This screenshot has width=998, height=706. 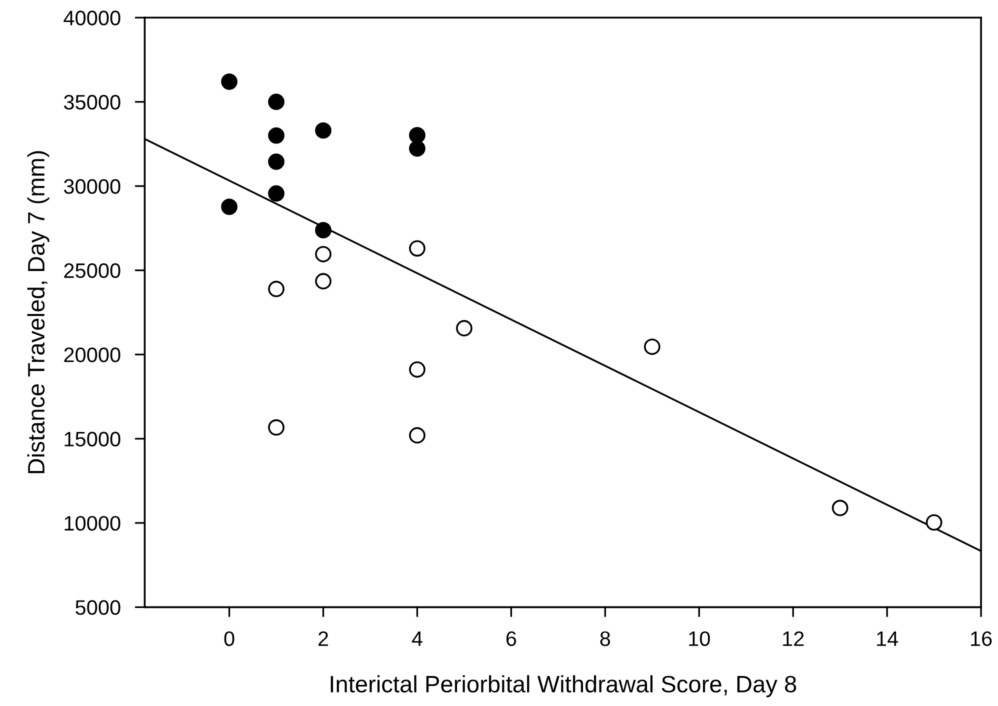 What do you see at coordinates (92, 355) in the screenshot?
I see `y-tick-label: 20000` at bounding box center [92, 355].